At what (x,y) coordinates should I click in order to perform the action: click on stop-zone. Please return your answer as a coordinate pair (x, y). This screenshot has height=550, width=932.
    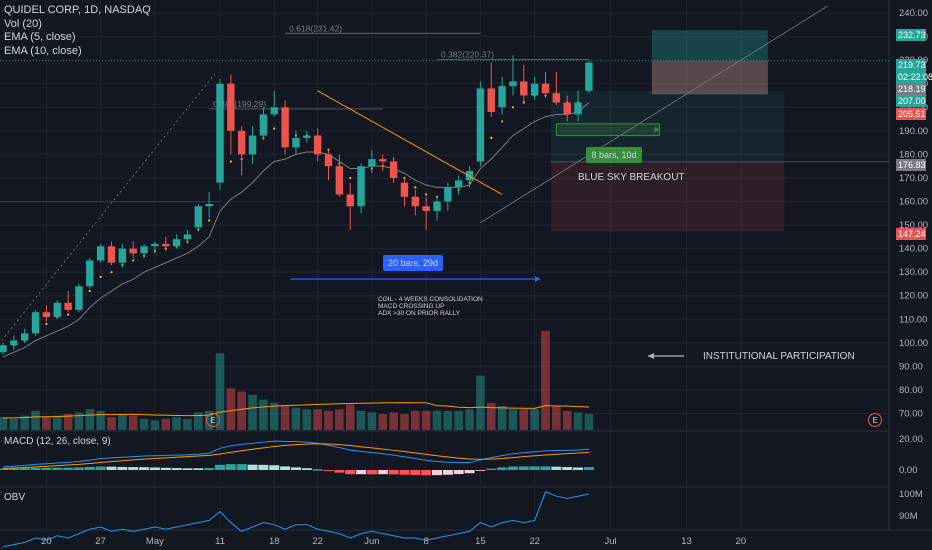
    Looking at the image, I should click on (709, 77).